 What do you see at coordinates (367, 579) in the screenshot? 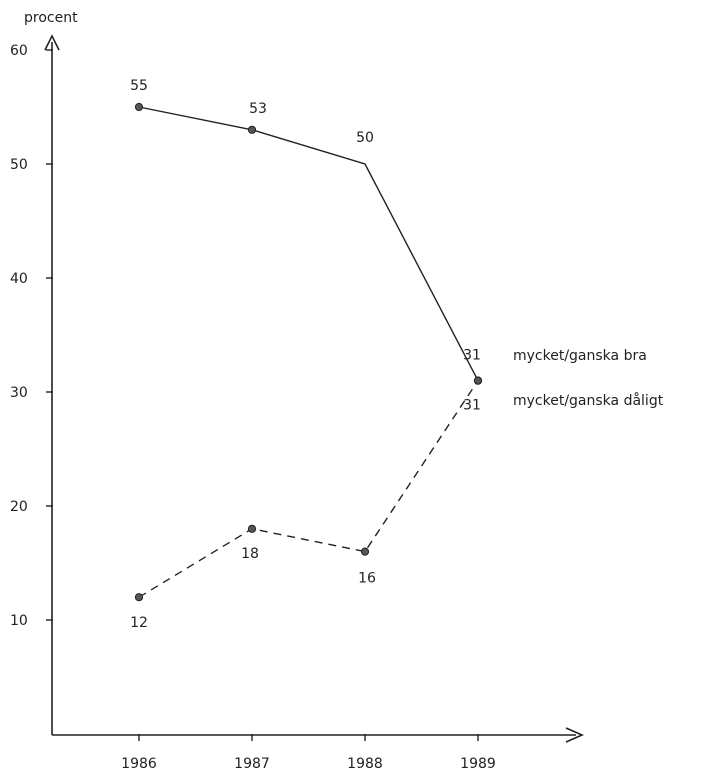
I see `data-label: 16` at bounding box center [367, 579].